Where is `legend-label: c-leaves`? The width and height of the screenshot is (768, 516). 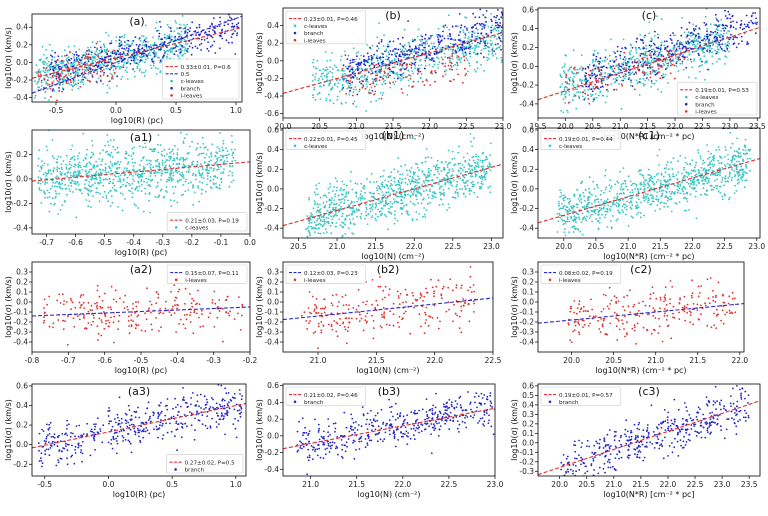
legend-label: c-leaves is located at coordinates (192, 82).